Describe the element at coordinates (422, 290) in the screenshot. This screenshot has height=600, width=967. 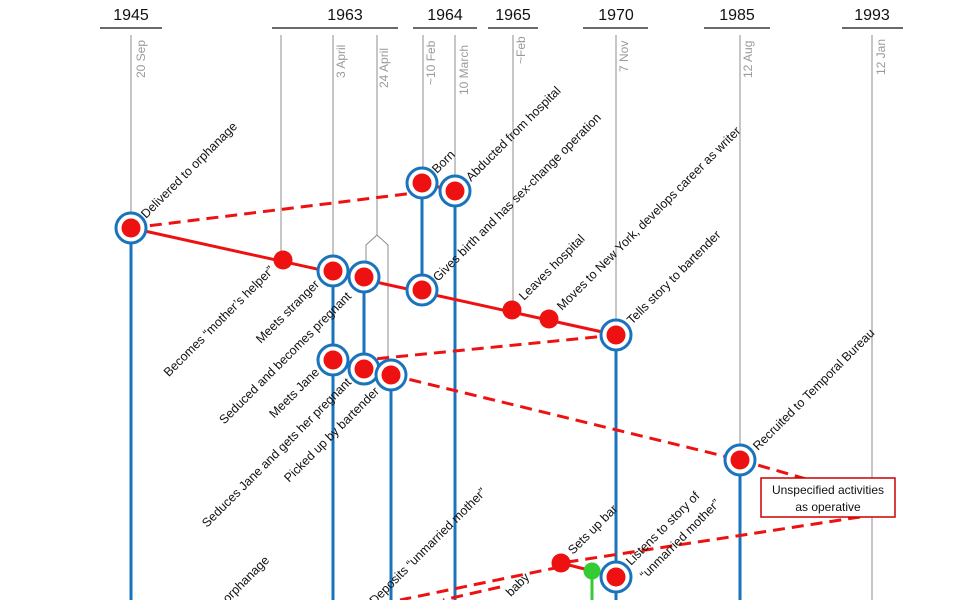
I see `dot-gives-birth` at that location.